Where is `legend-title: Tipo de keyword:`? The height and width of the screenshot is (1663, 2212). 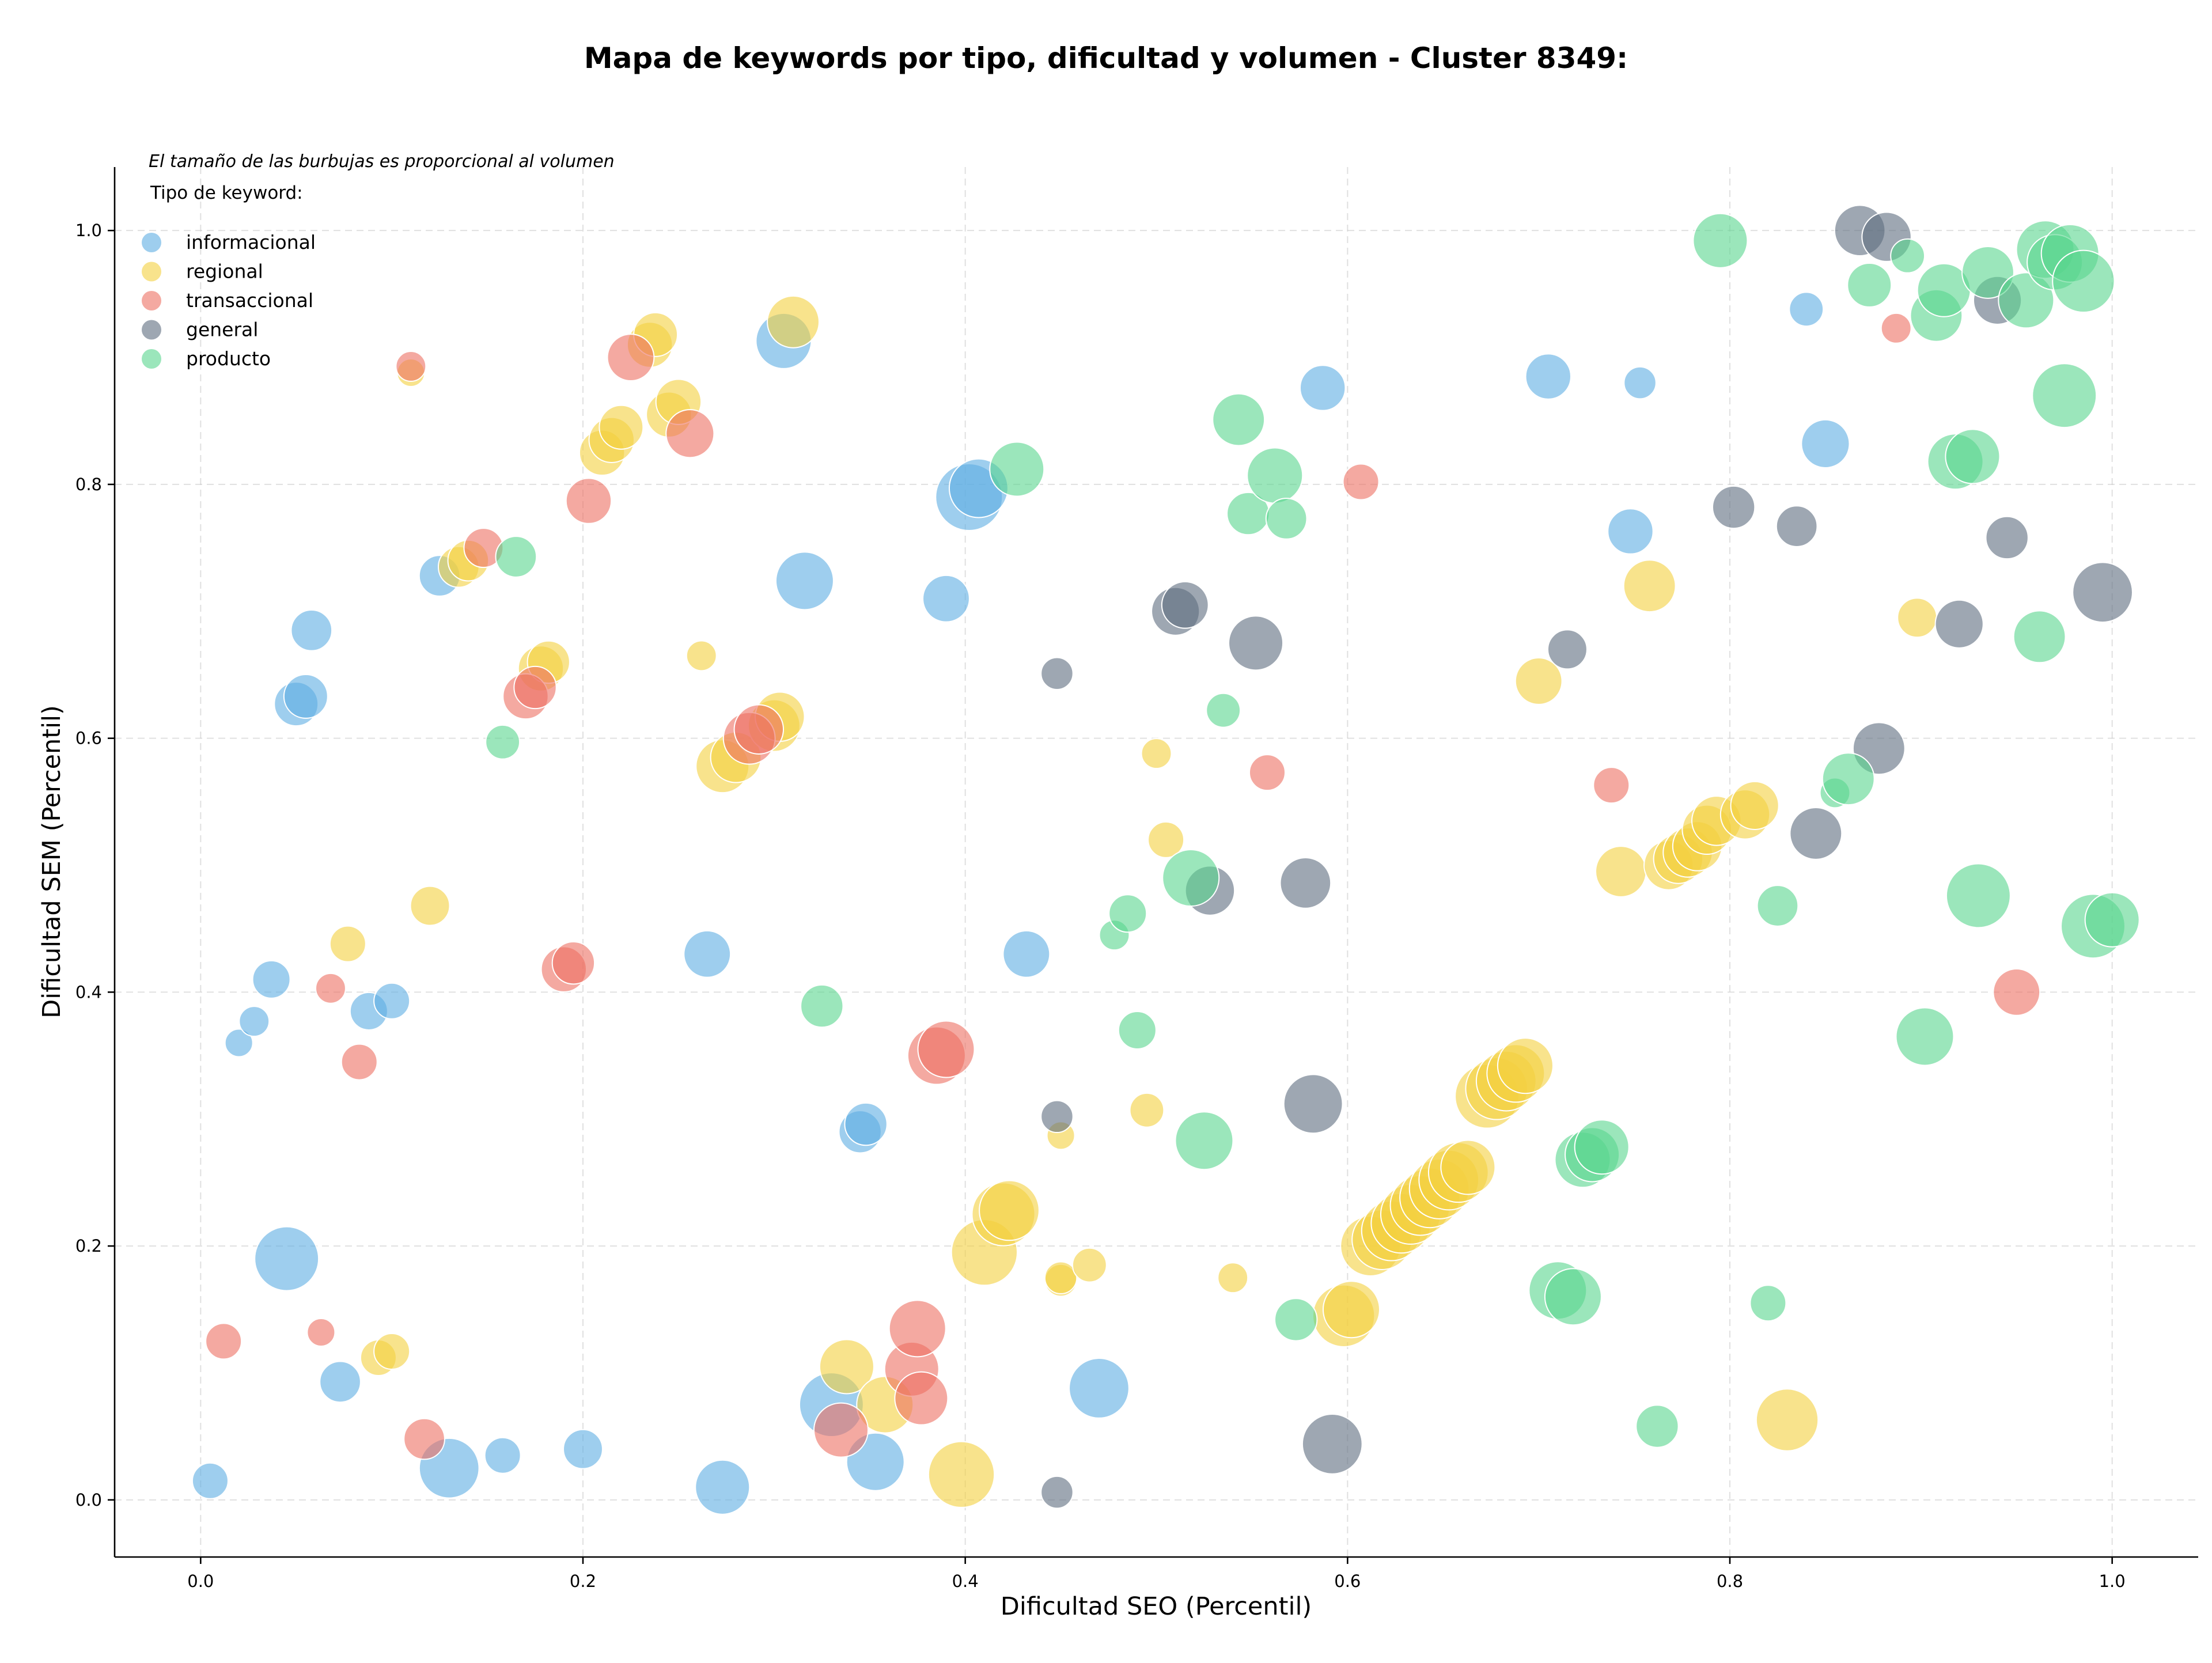
legend-title: Tipo de keyword: is located at coordinates (226, 193).